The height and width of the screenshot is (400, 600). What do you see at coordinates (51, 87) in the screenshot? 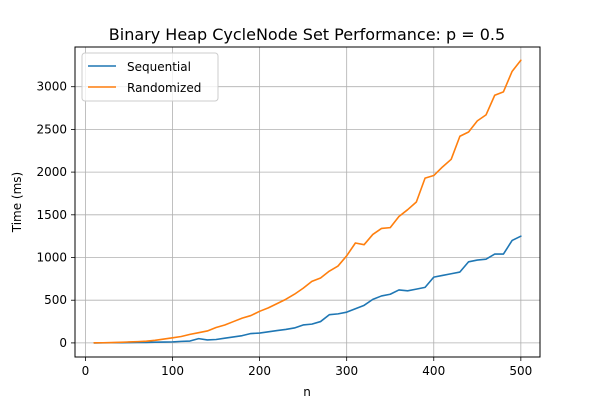
I see `y-tick-label: 3000` at bounding box center [51, 87].